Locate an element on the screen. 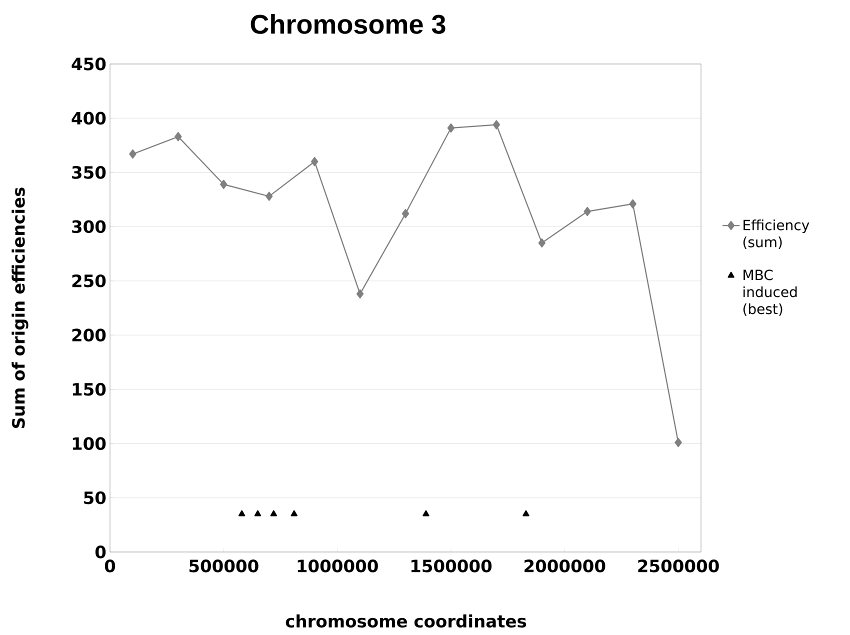 Image resolution: width=850 pixels, height=635 pixels. legend-label: Efficiency (sum) is located at coordinates (776, 234).